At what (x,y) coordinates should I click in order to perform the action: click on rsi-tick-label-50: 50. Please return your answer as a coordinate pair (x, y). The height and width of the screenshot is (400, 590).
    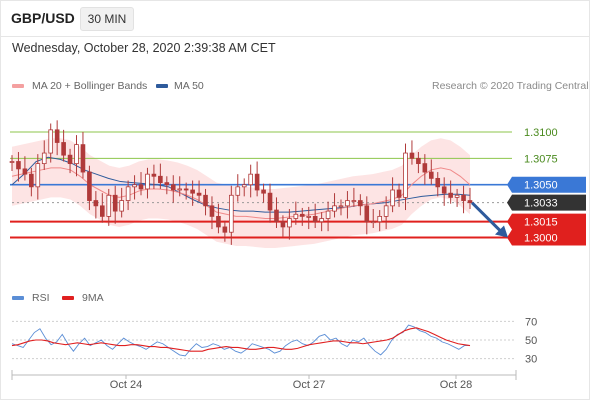
    Looking at the image, I should click on (531, 341).